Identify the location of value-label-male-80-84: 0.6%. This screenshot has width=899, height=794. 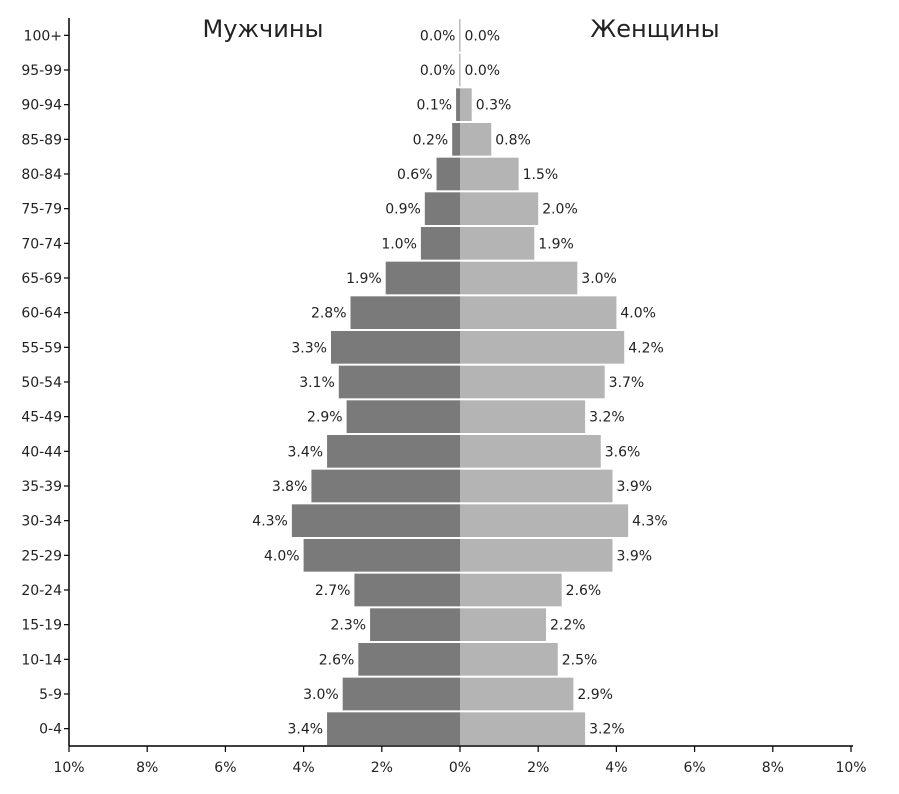
(415, 175).